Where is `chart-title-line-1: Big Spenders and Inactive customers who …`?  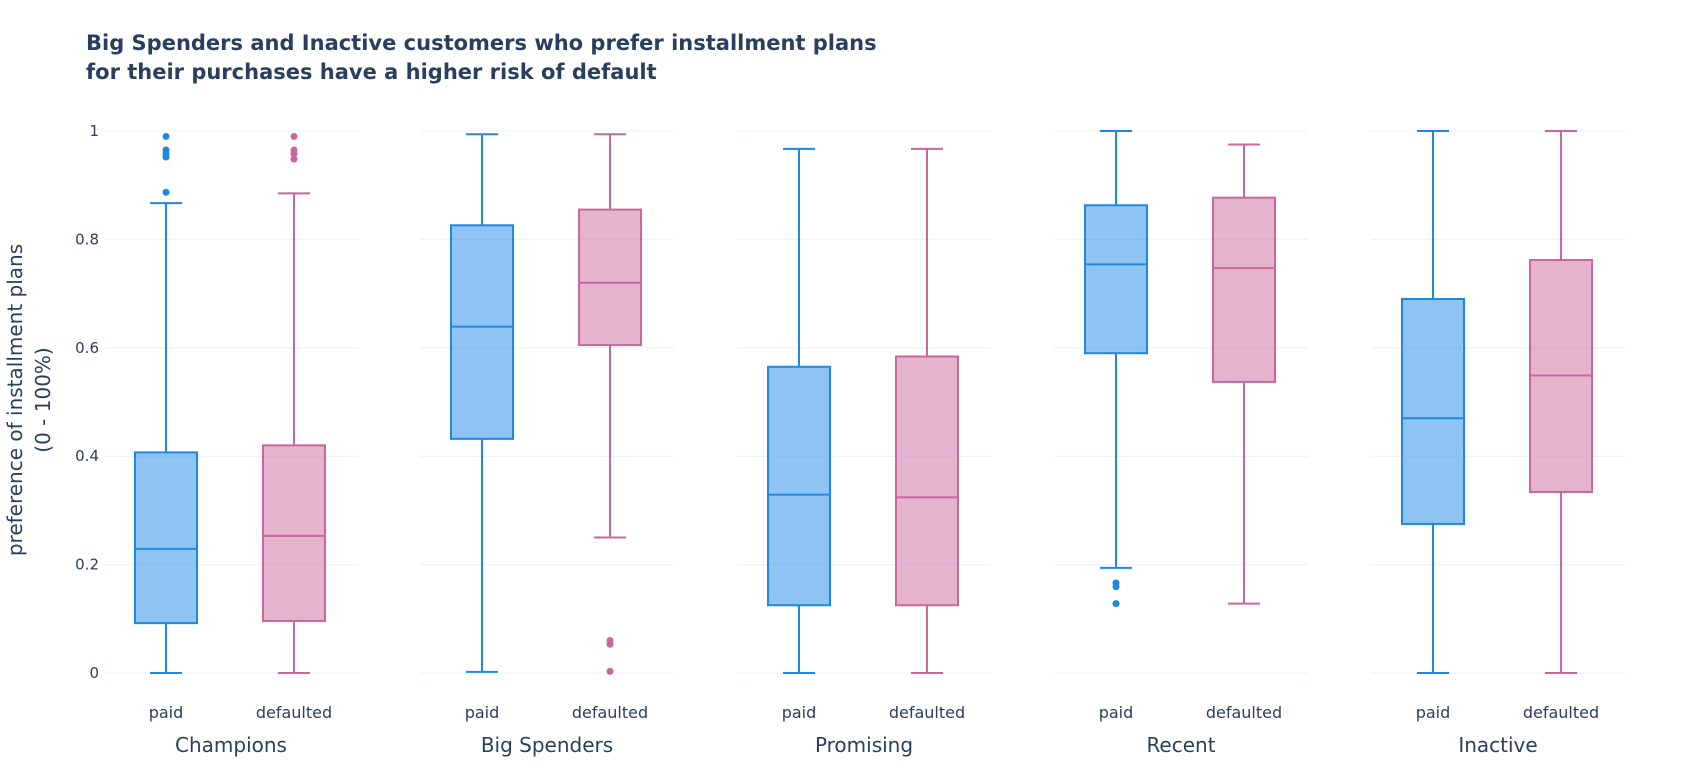 chart-title-line-1: Big Spenders and Inactive customers who … is located at coordinates (481, 43).